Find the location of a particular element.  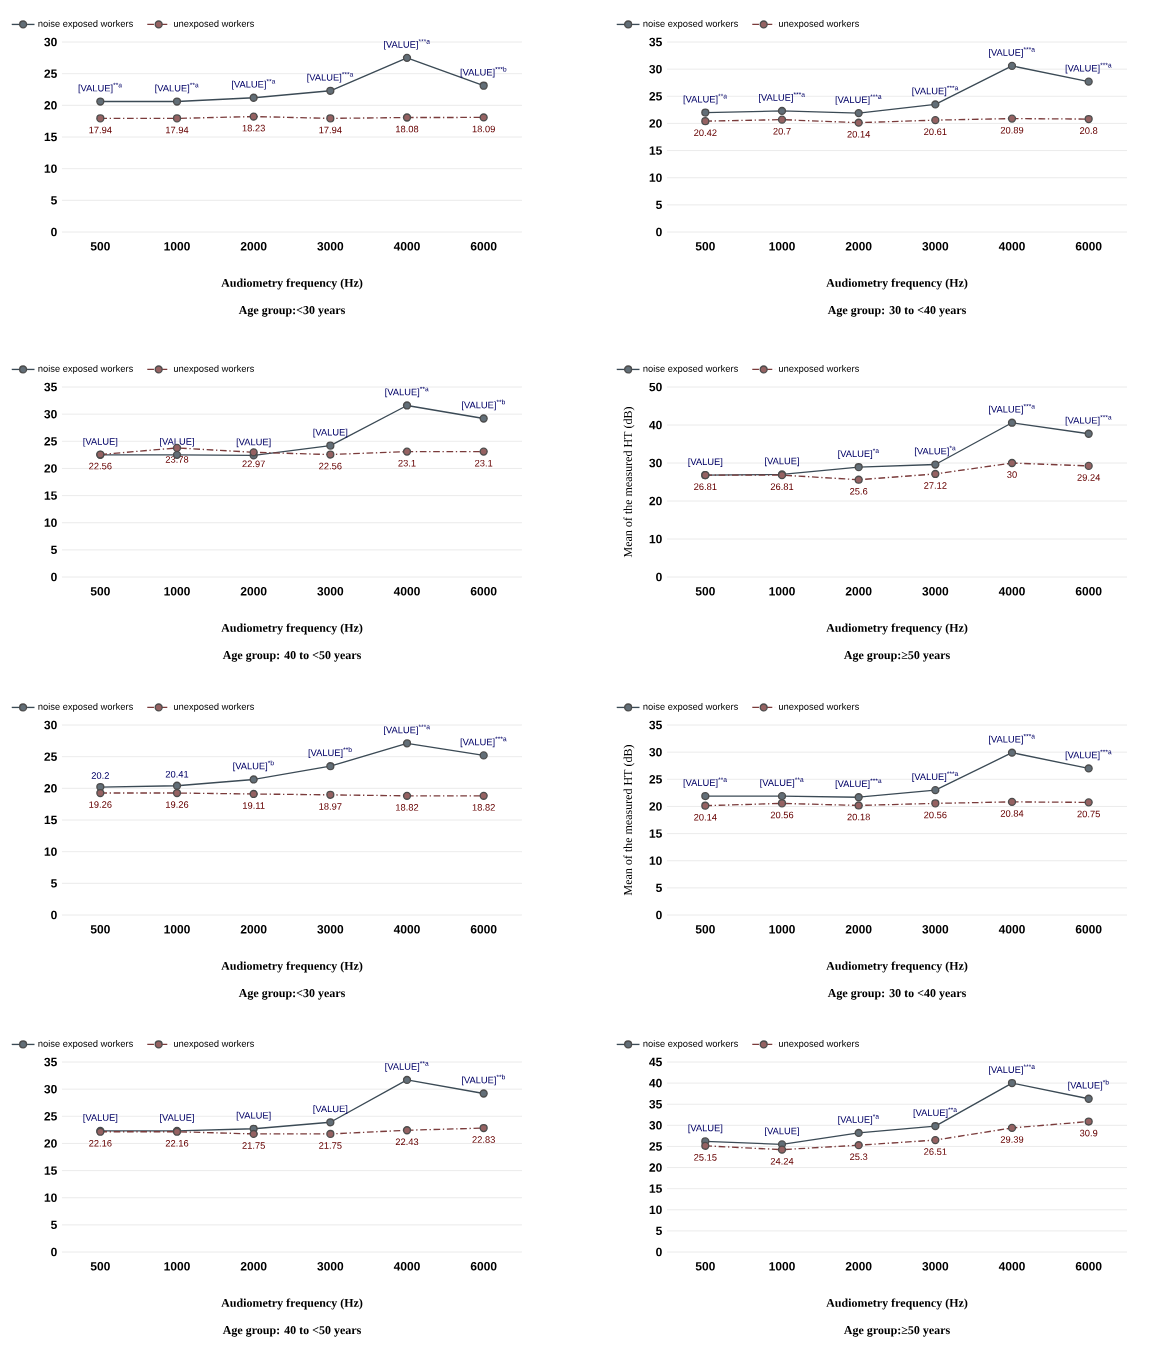

data-label: 20.2 is located at coordinates (100, 775).